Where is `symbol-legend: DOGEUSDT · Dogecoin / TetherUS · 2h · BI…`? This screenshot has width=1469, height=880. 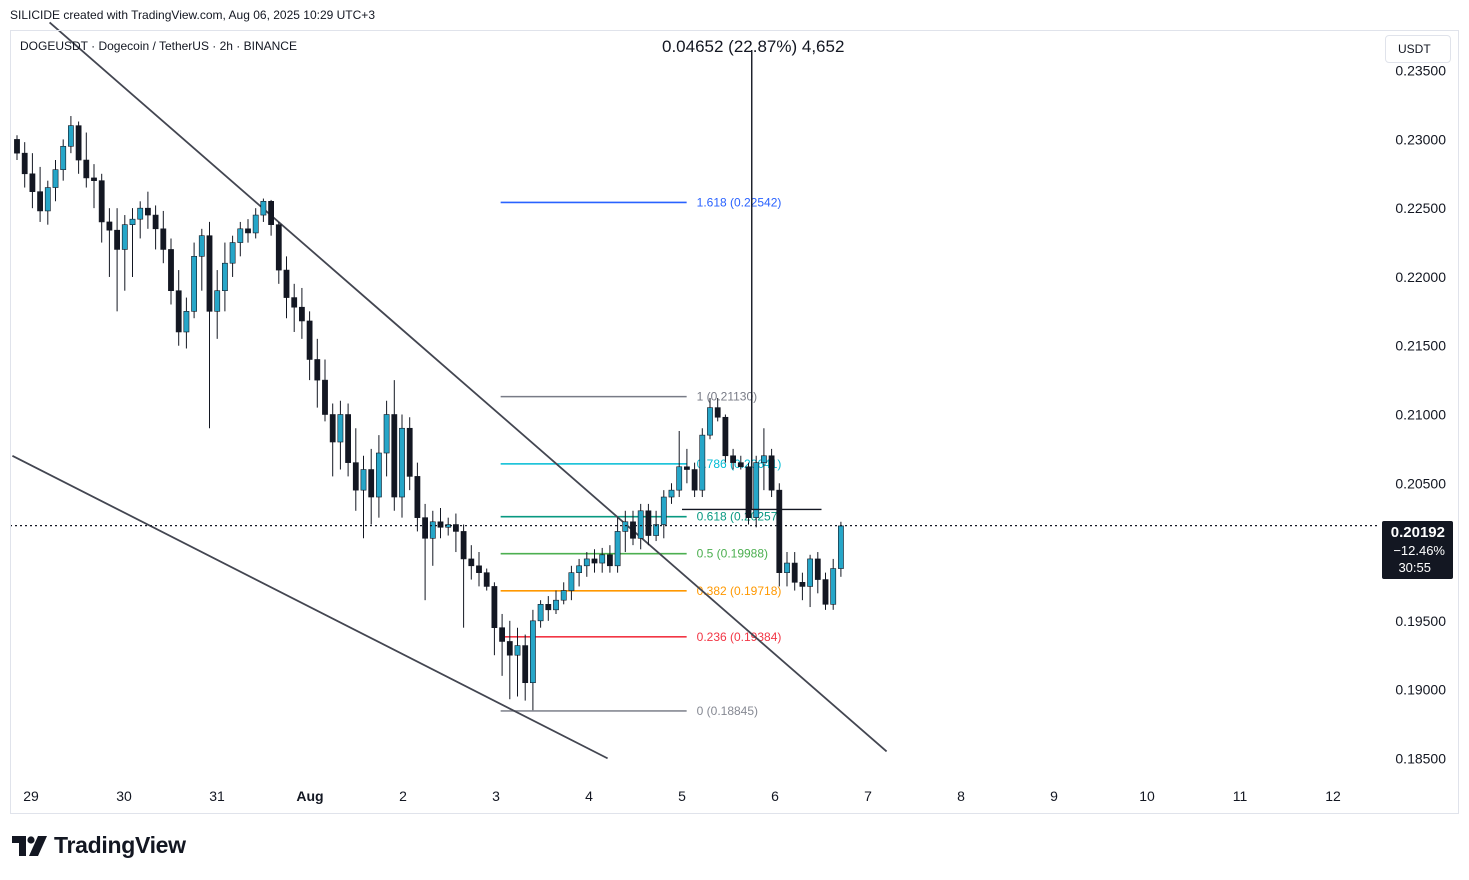 symbol-legend: DOGEUSDT · Dogecoin / TetherUS · 2h · BI… is located at coordinates (158, 46).